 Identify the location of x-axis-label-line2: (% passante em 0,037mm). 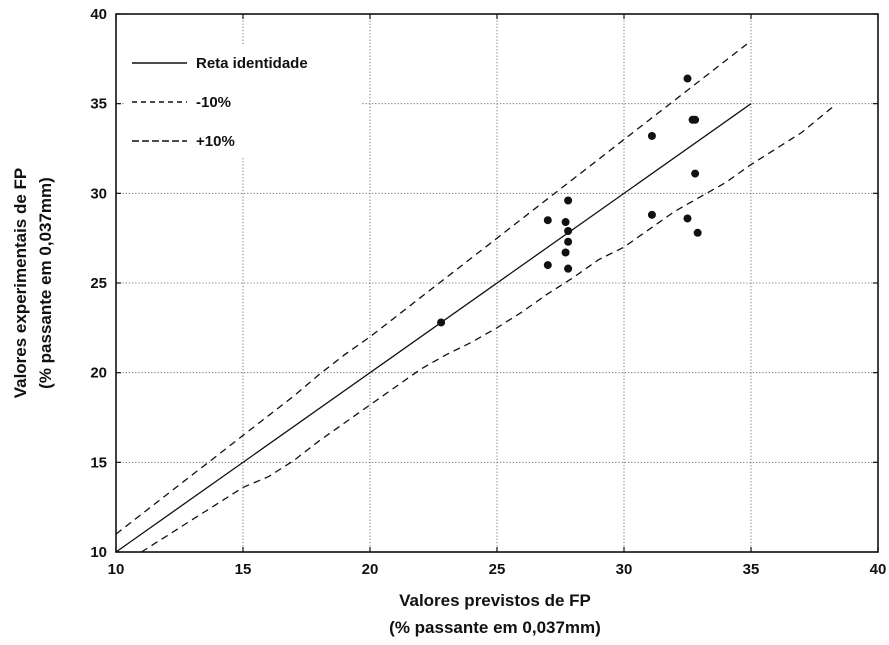
(495, 627).